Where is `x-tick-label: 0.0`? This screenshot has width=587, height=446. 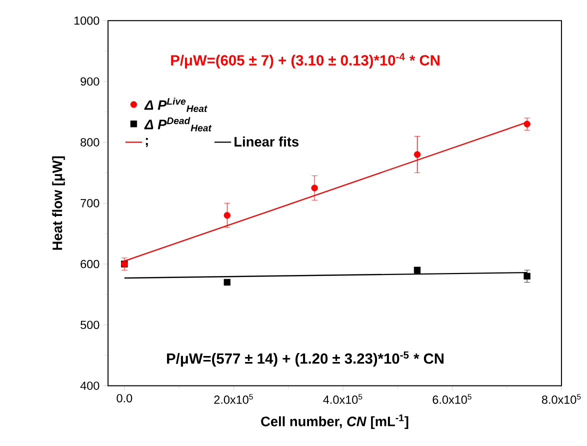 x-tick-label: 0.0 is located at coordinates (124, 398).